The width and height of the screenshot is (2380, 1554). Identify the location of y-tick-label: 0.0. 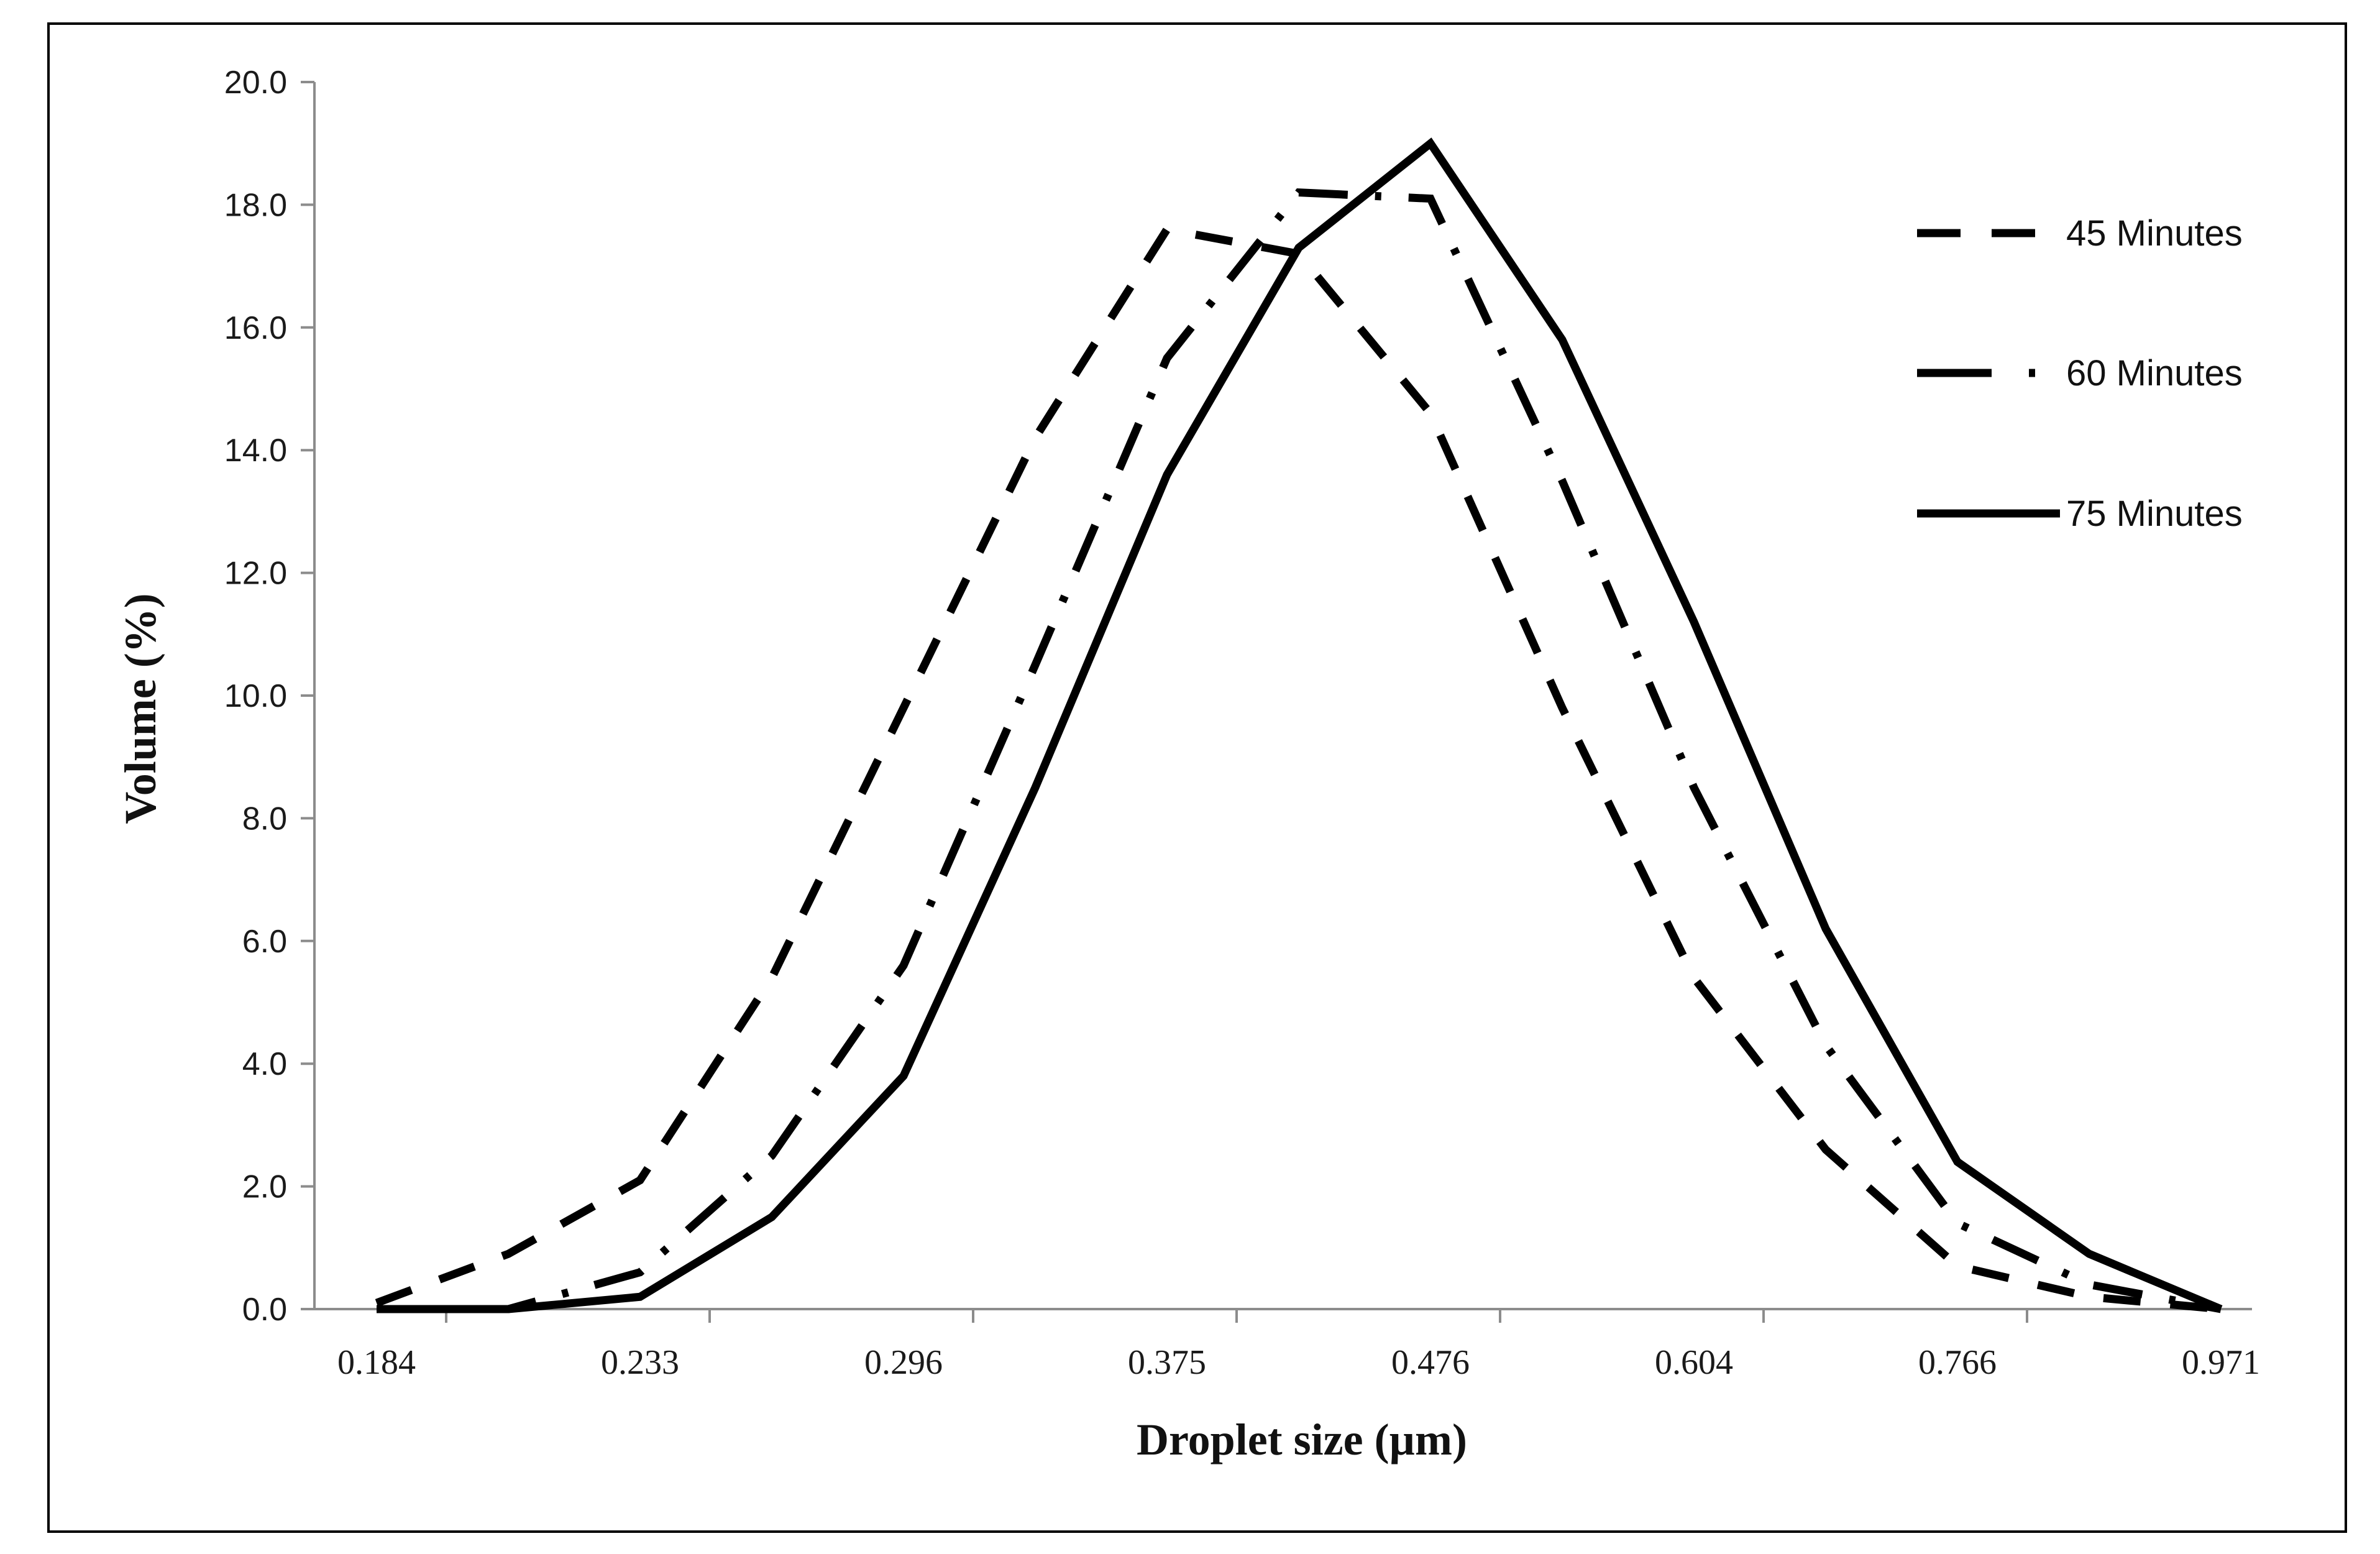
(264, 1310).